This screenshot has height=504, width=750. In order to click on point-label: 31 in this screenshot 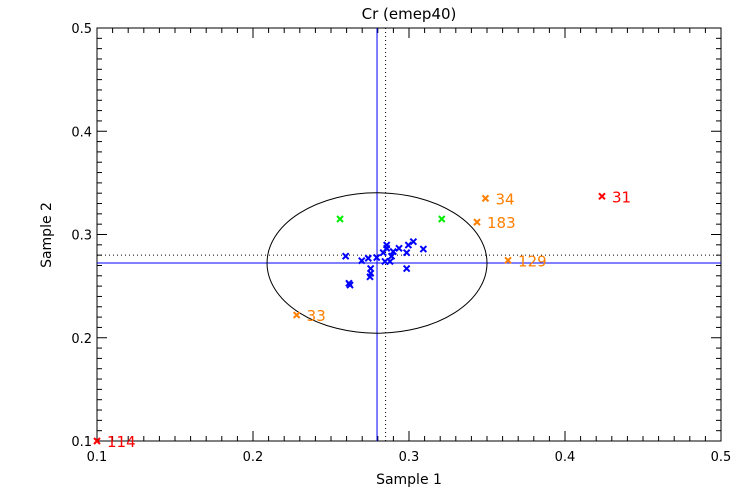, I will do `click(621, 197)`.